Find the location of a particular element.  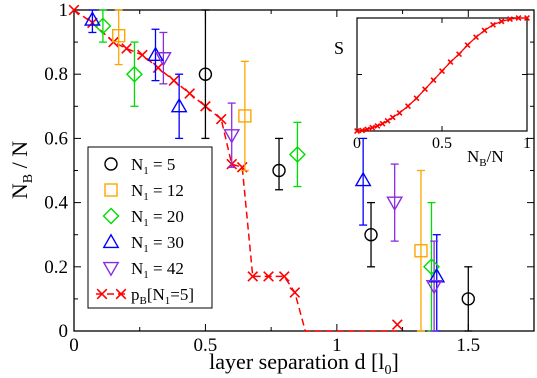

inset-y-label: S is located at coordinates (339, 48).